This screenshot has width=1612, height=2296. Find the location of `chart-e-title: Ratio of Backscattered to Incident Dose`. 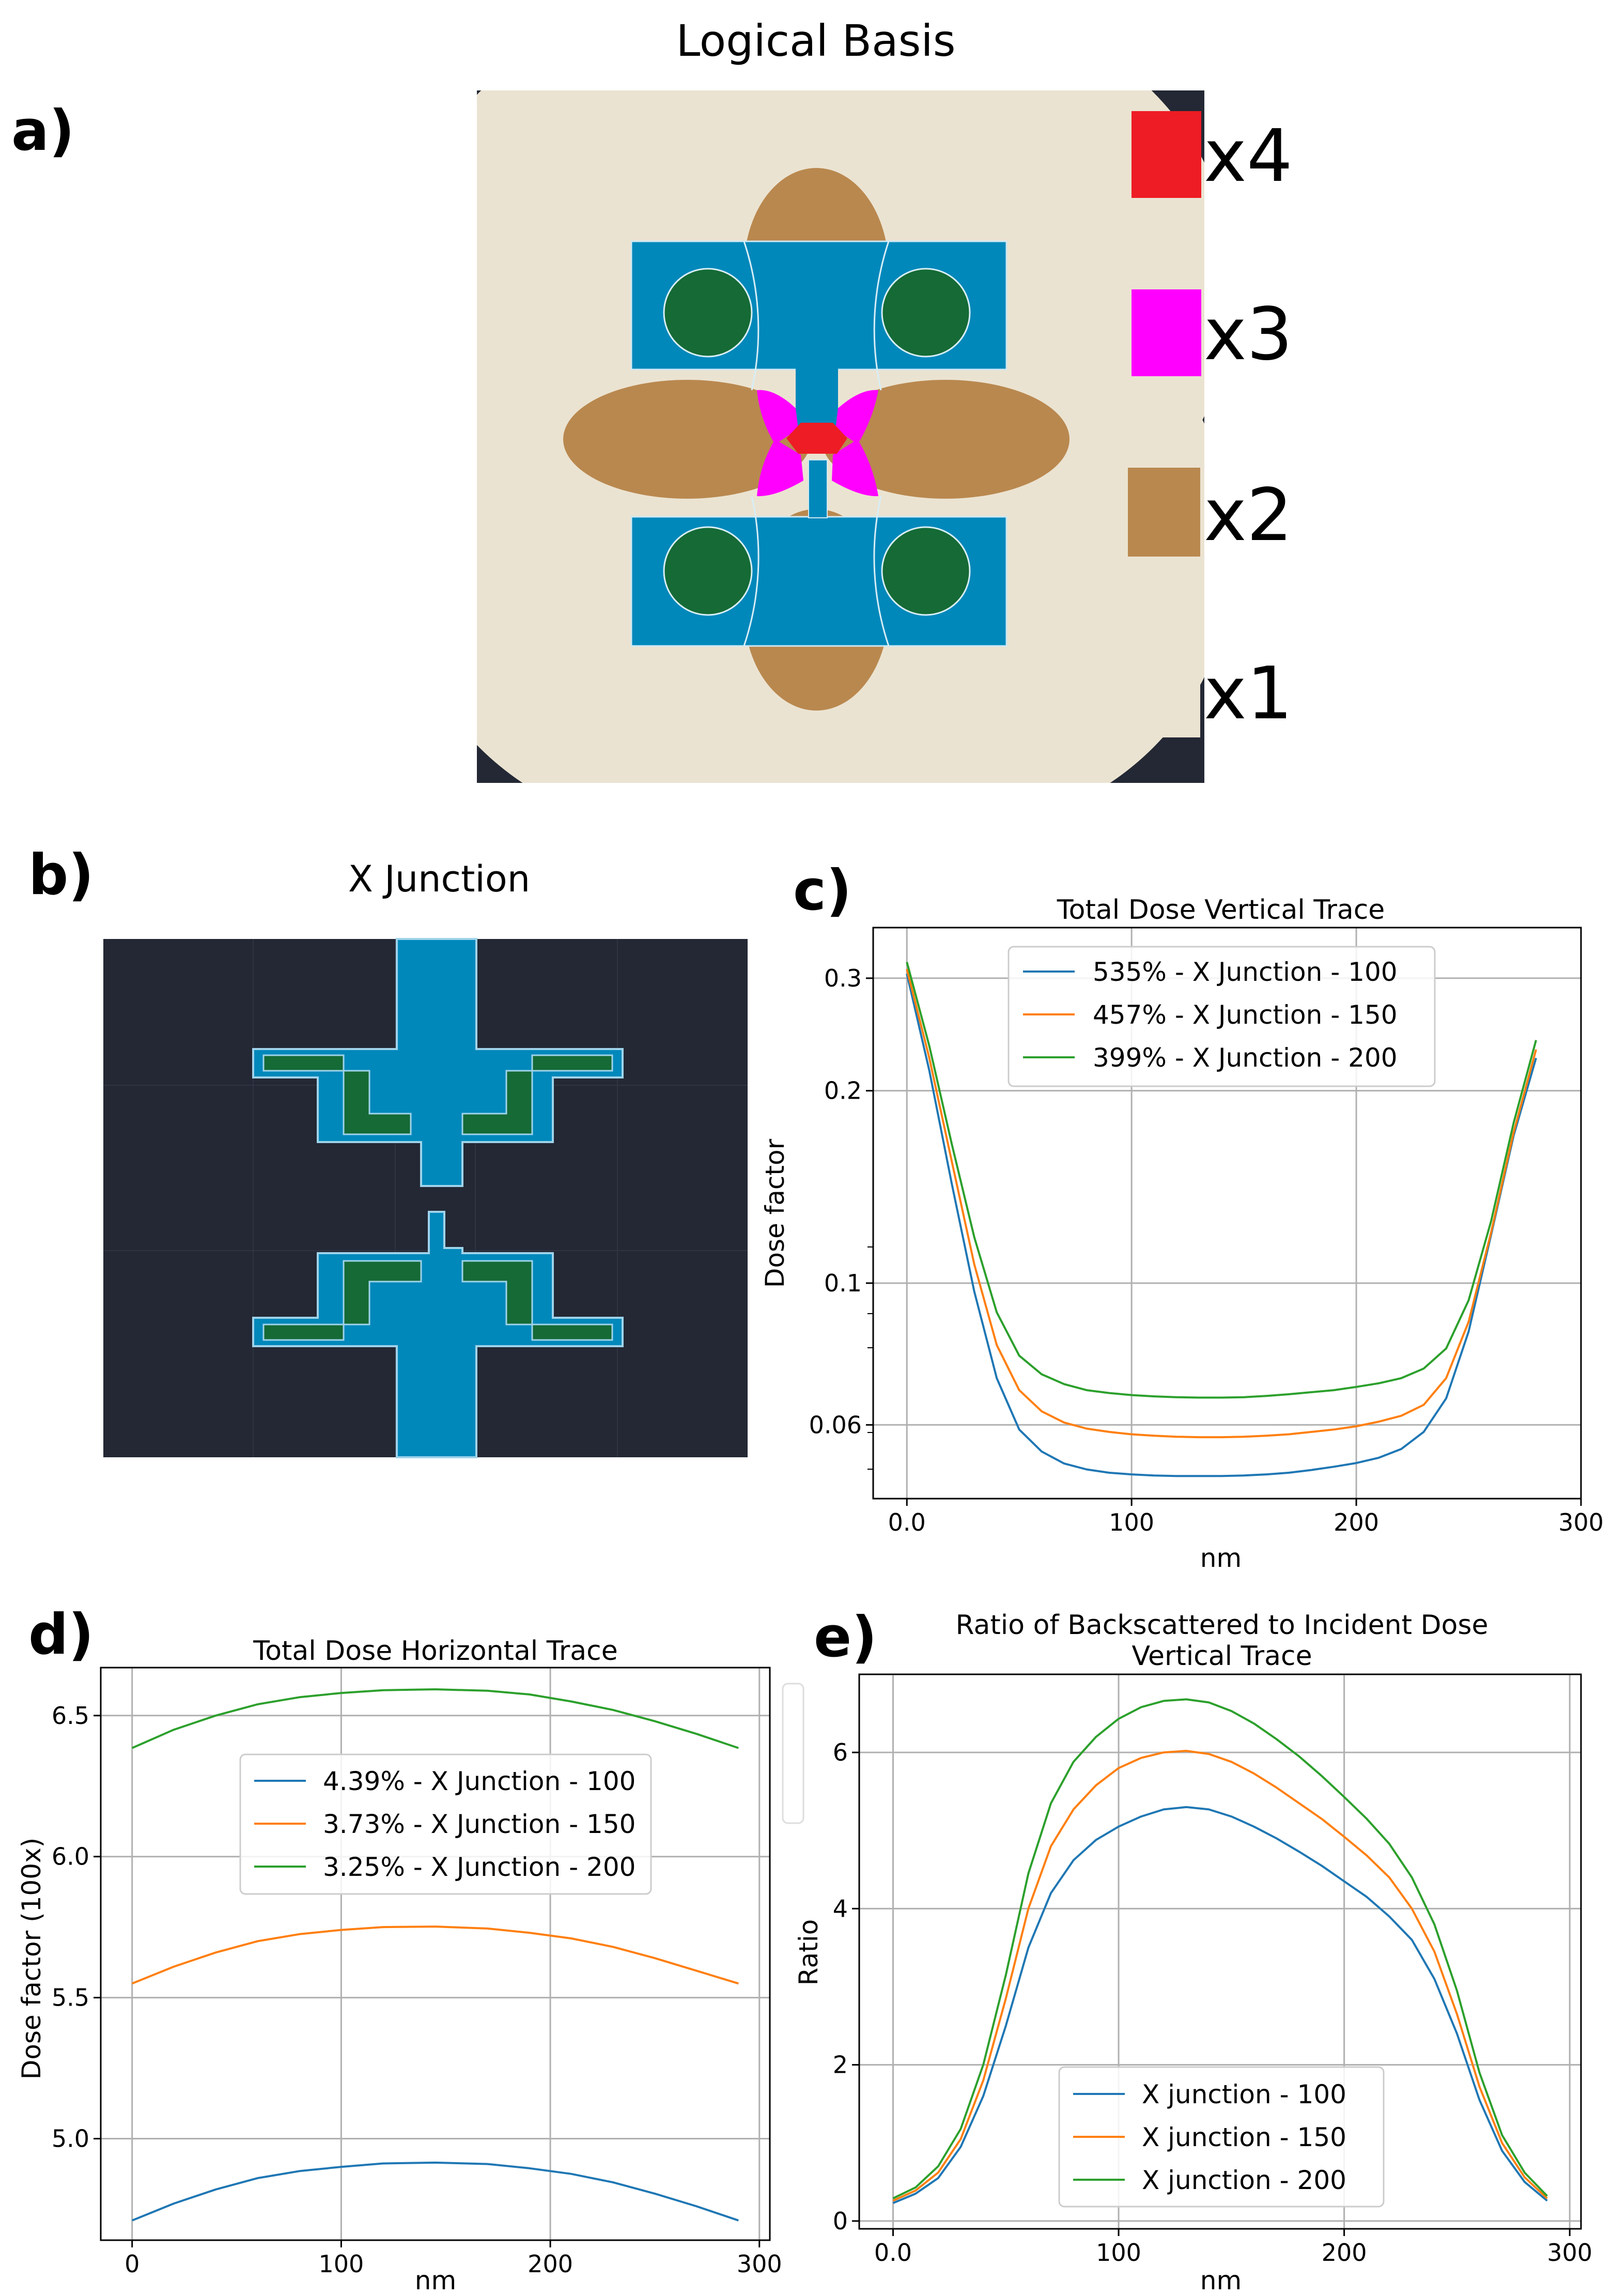

chart-e-title: Ratio of Backscattered to Incident Dose is located at coordinates (1222, 1626).